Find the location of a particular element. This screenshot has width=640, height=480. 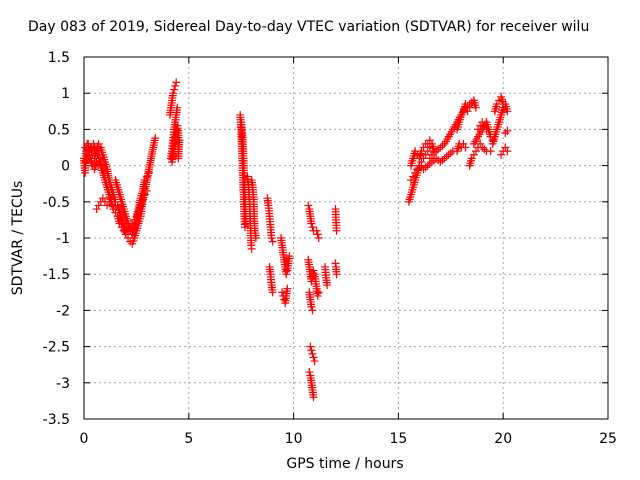

x-tick-label: 20 is located at coordinates (503, 439).